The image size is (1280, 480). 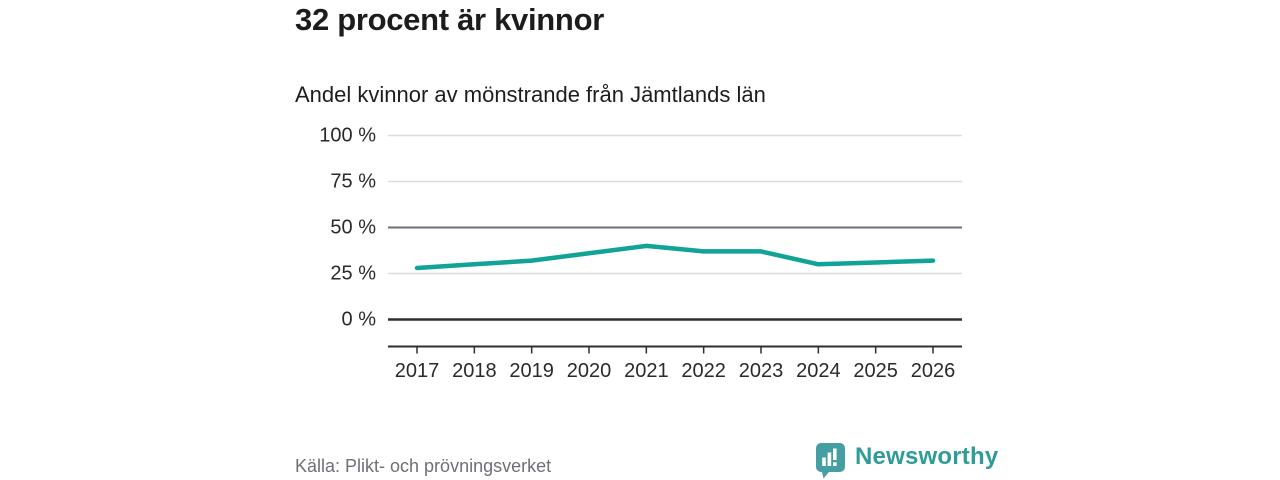 I want to click on x-tick-label-2019: 2019, so click(x=531, y=371).